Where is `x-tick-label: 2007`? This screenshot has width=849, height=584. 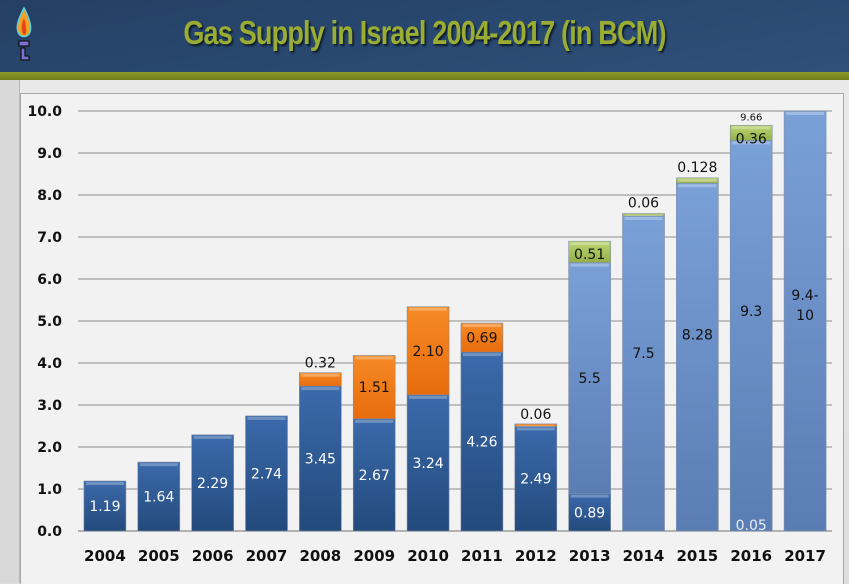
x-tick-label: 2007 is located at coordinates (267, 556).